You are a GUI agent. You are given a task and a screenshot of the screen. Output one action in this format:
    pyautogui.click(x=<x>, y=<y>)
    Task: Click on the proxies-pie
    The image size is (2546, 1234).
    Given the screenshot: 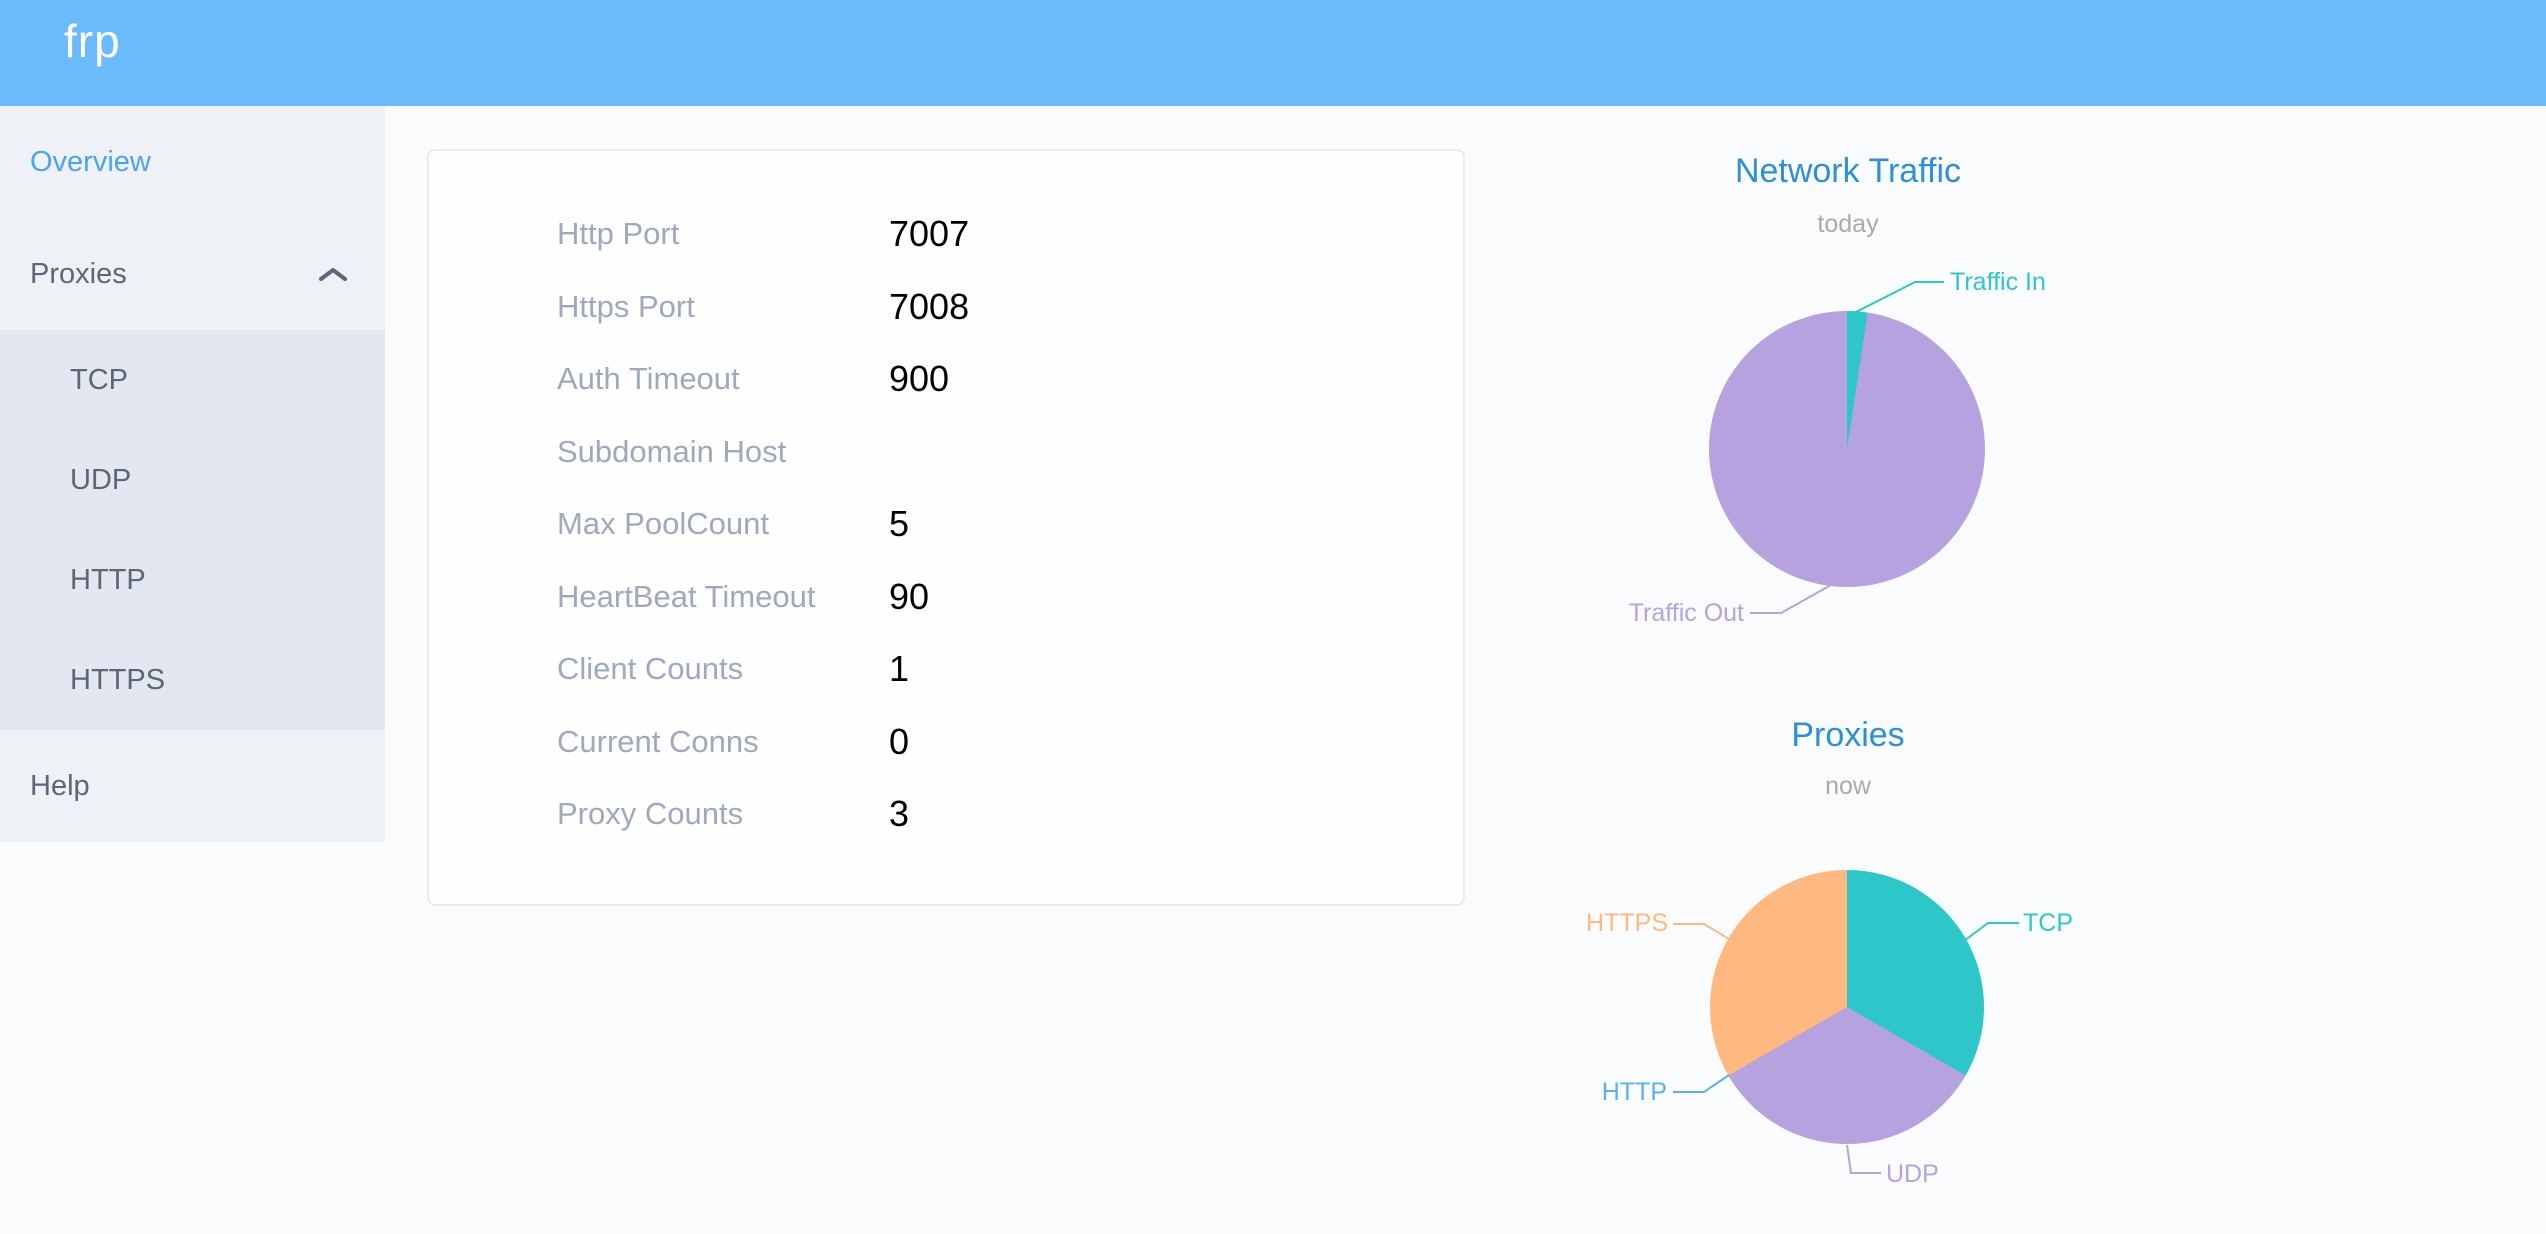 What is the action you would take?
    pyautogui.click(x=1847, y=1007)
    